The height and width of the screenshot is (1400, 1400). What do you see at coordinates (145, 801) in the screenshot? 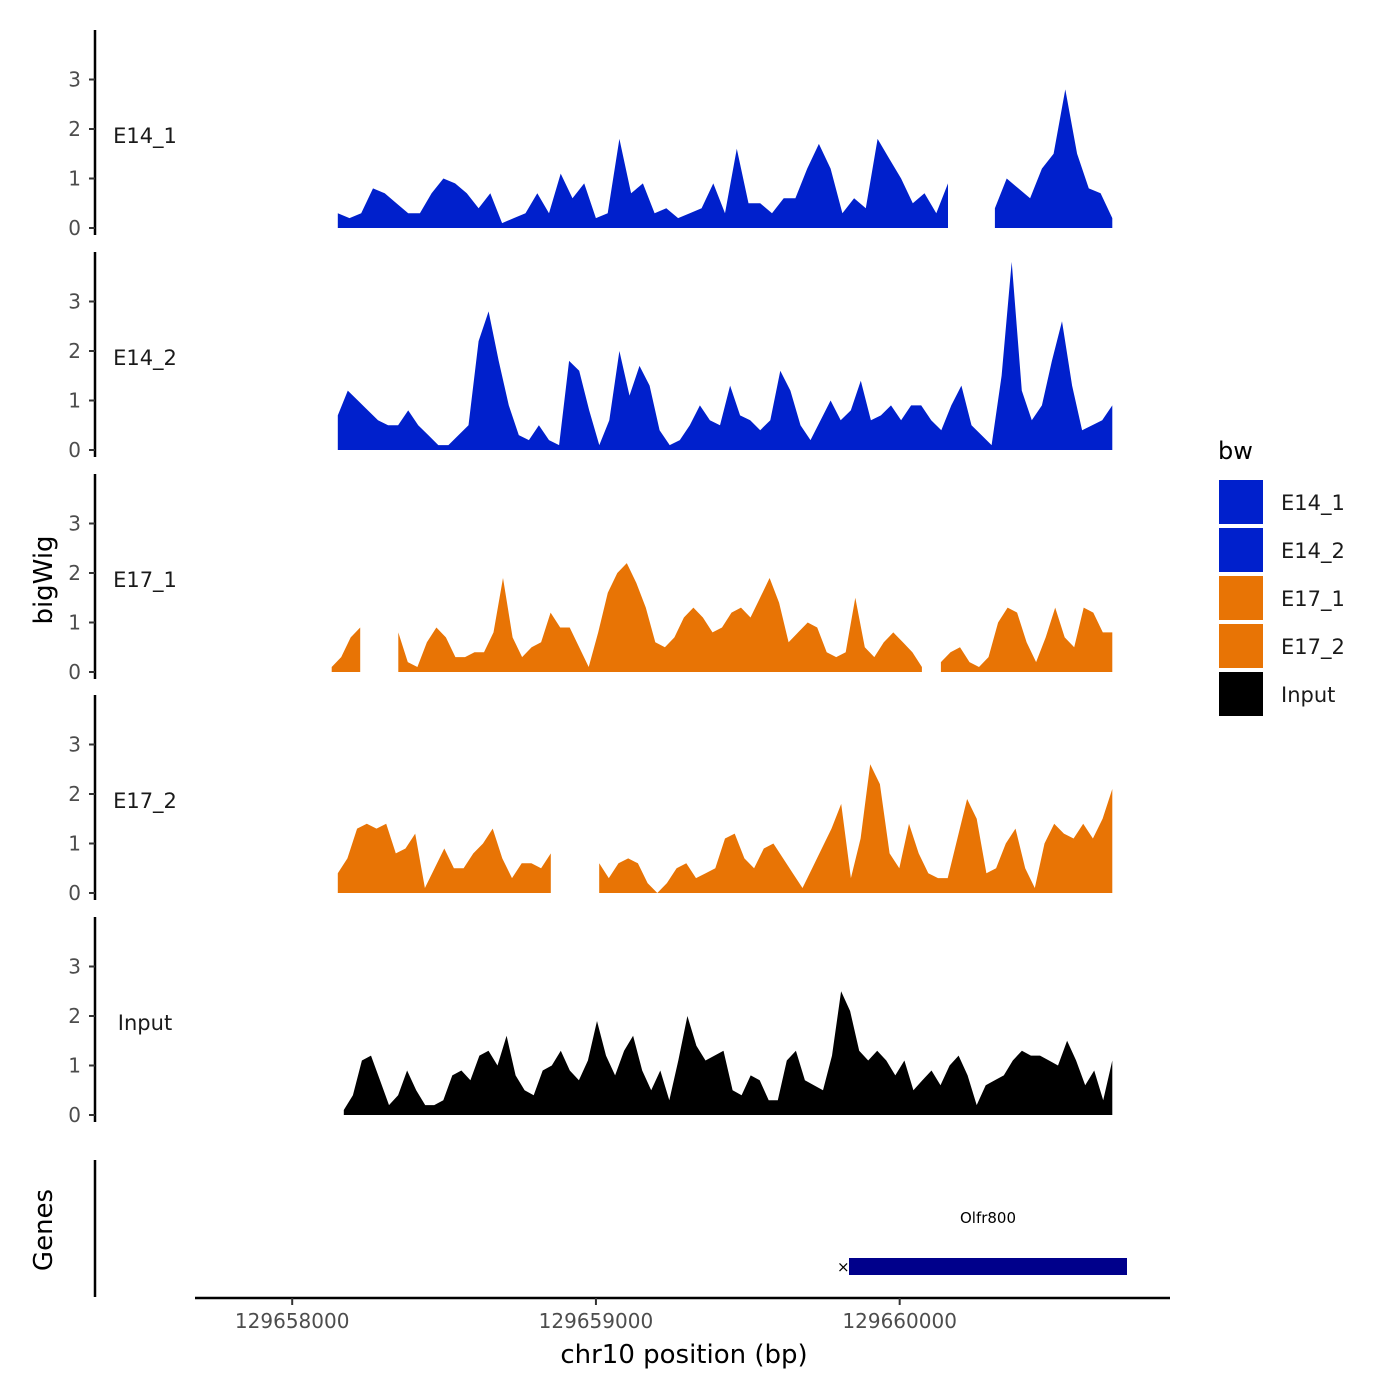
I see `track-label: E17_2` at bounding box center [145, 801].